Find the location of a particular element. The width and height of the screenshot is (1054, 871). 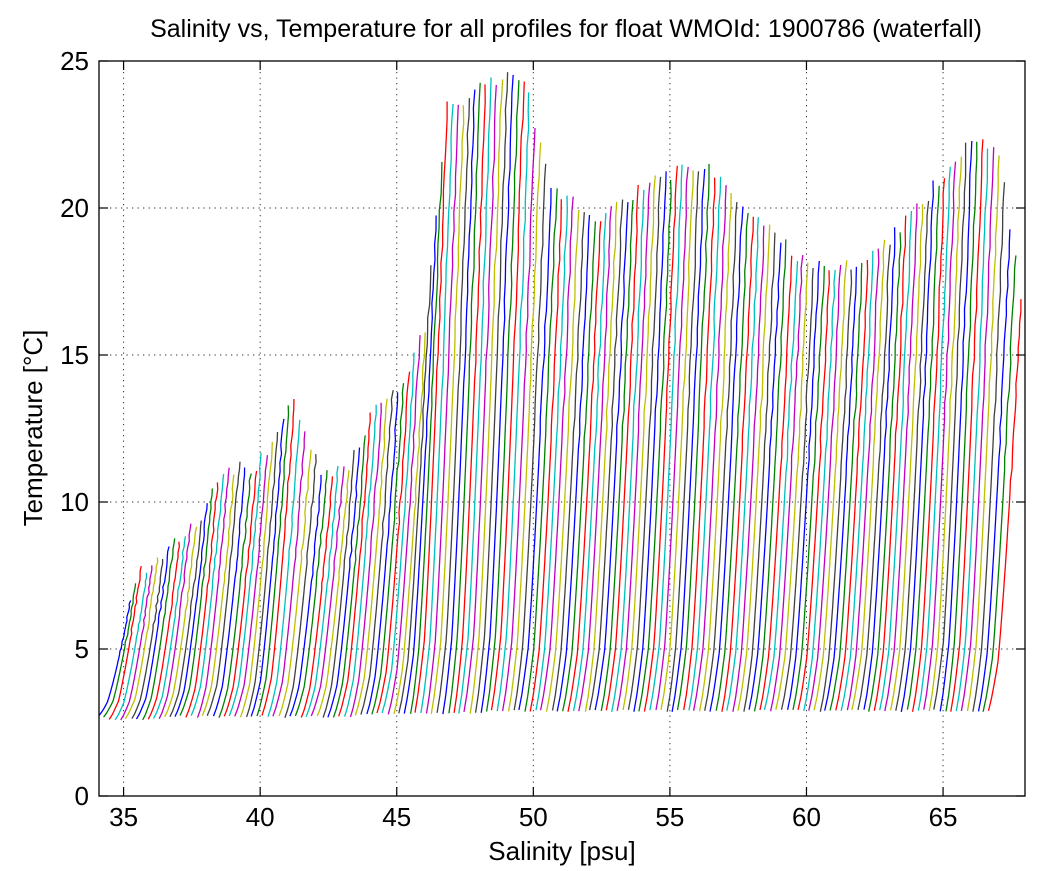

y-tick-labels: 0 5 10 15 20 25 is located at coordinates (74, 428).